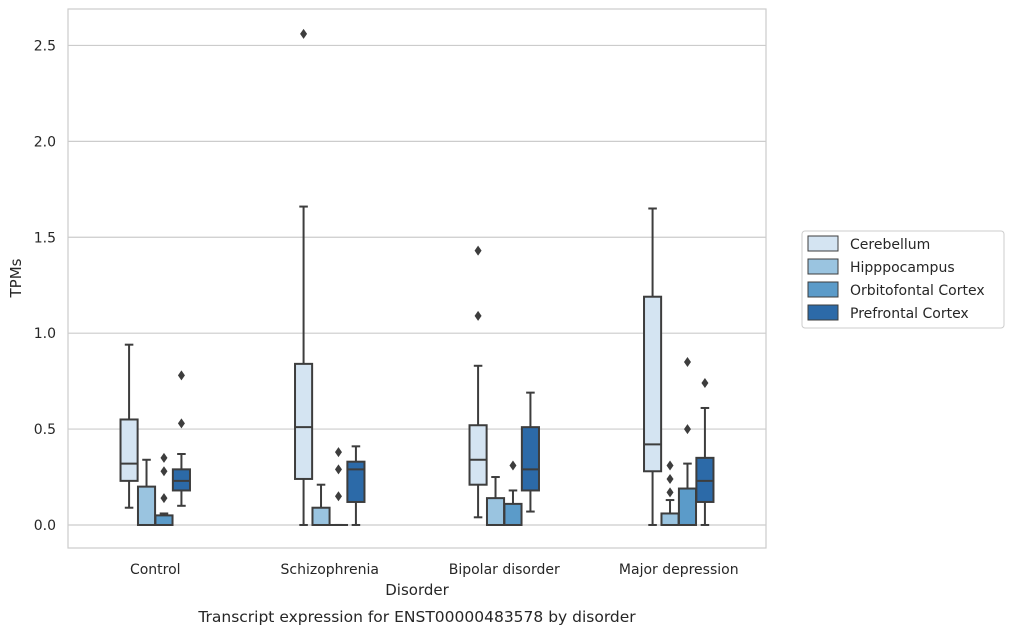 Image resolution: width=1014 pixels, height=634 pixels. Describe the element at coordinates (443, 448) in the screenshot. I see `series-prefrontal-cortex` at that location.